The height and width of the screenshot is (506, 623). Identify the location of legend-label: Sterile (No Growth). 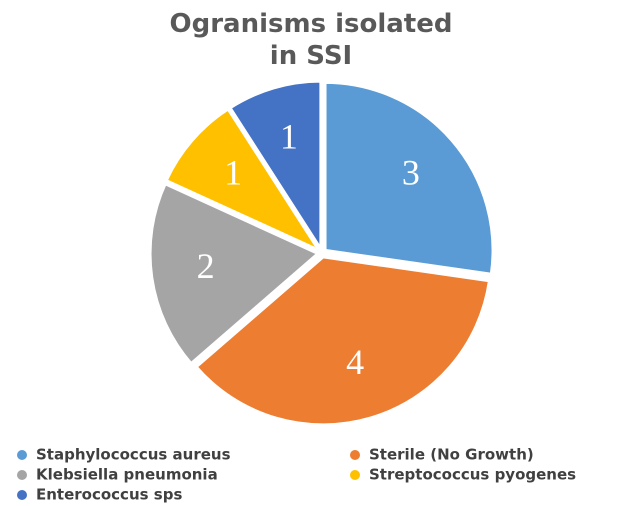
(451, 455).